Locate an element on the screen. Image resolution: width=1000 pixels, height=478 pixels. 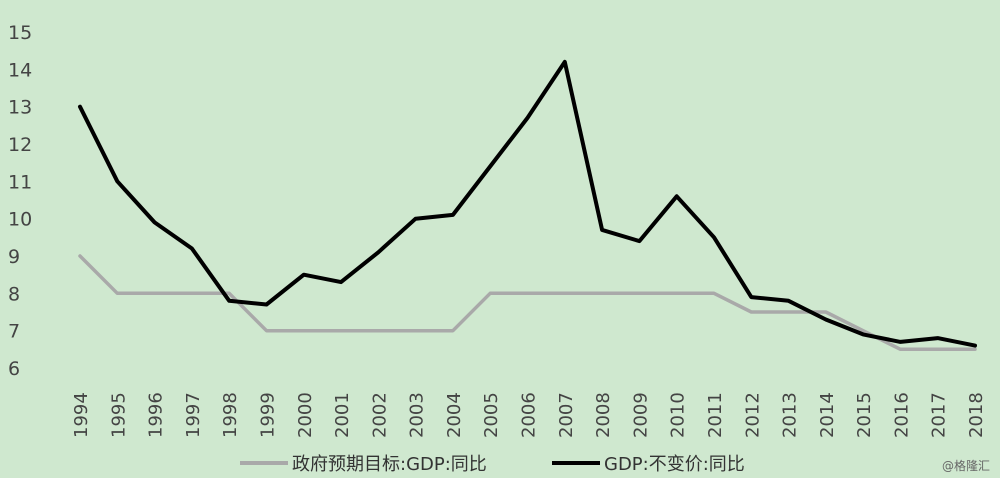
x-tick-label: 1994 is located at coordinates (81, 415).